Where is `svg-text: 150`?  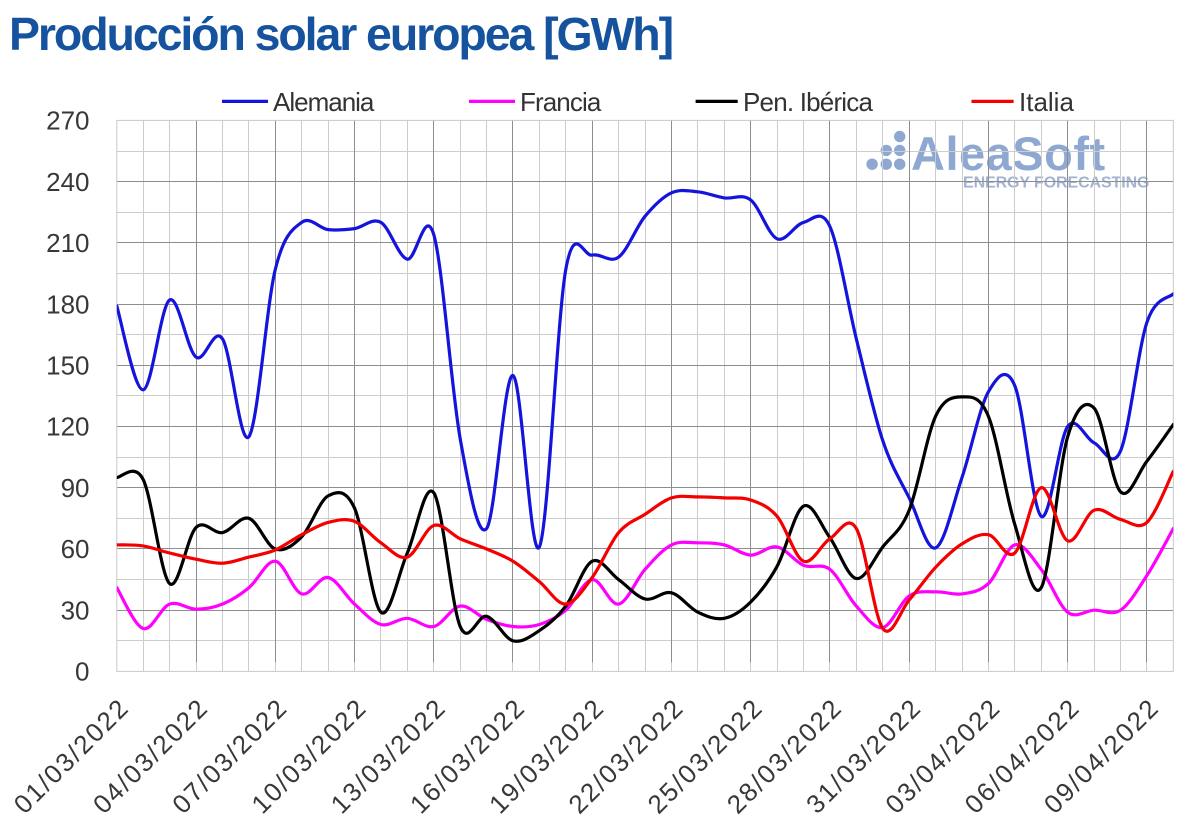
svg-text: 150 is located at coordinates (67, 366).